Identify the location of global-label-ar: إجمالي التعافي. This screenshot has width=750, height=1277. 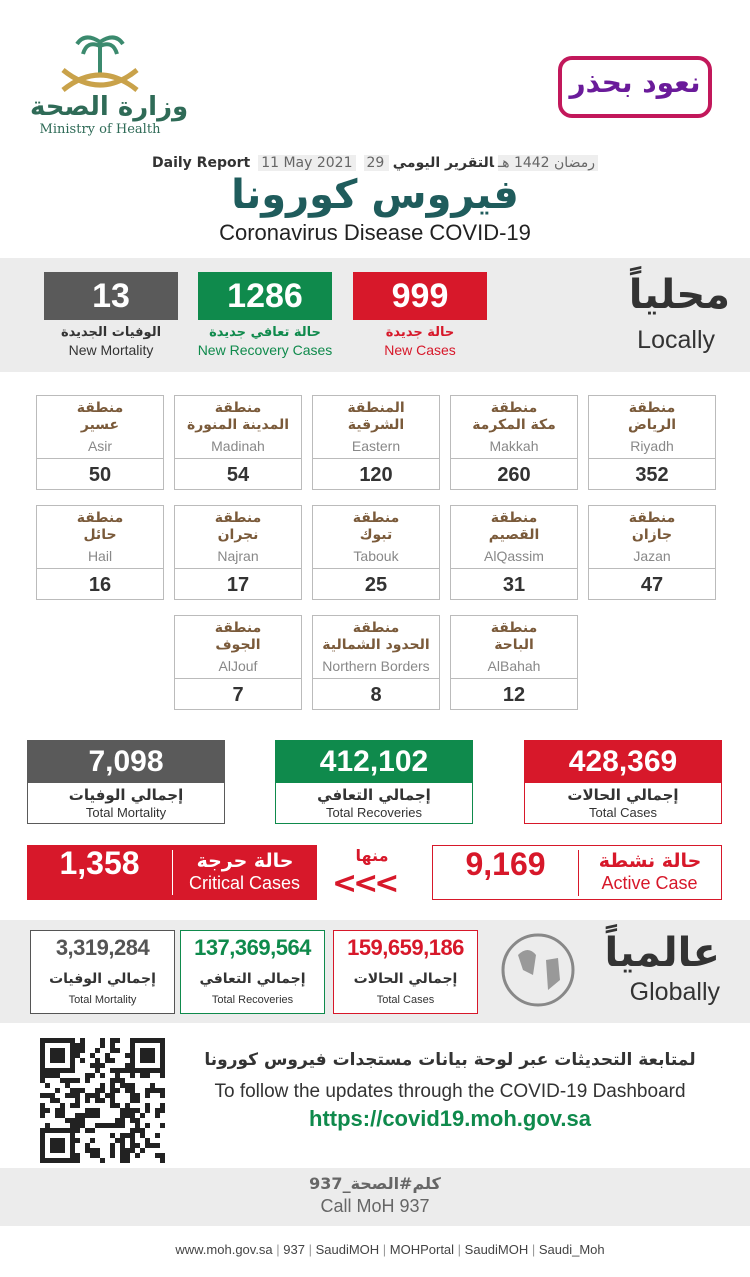
(252, 979).